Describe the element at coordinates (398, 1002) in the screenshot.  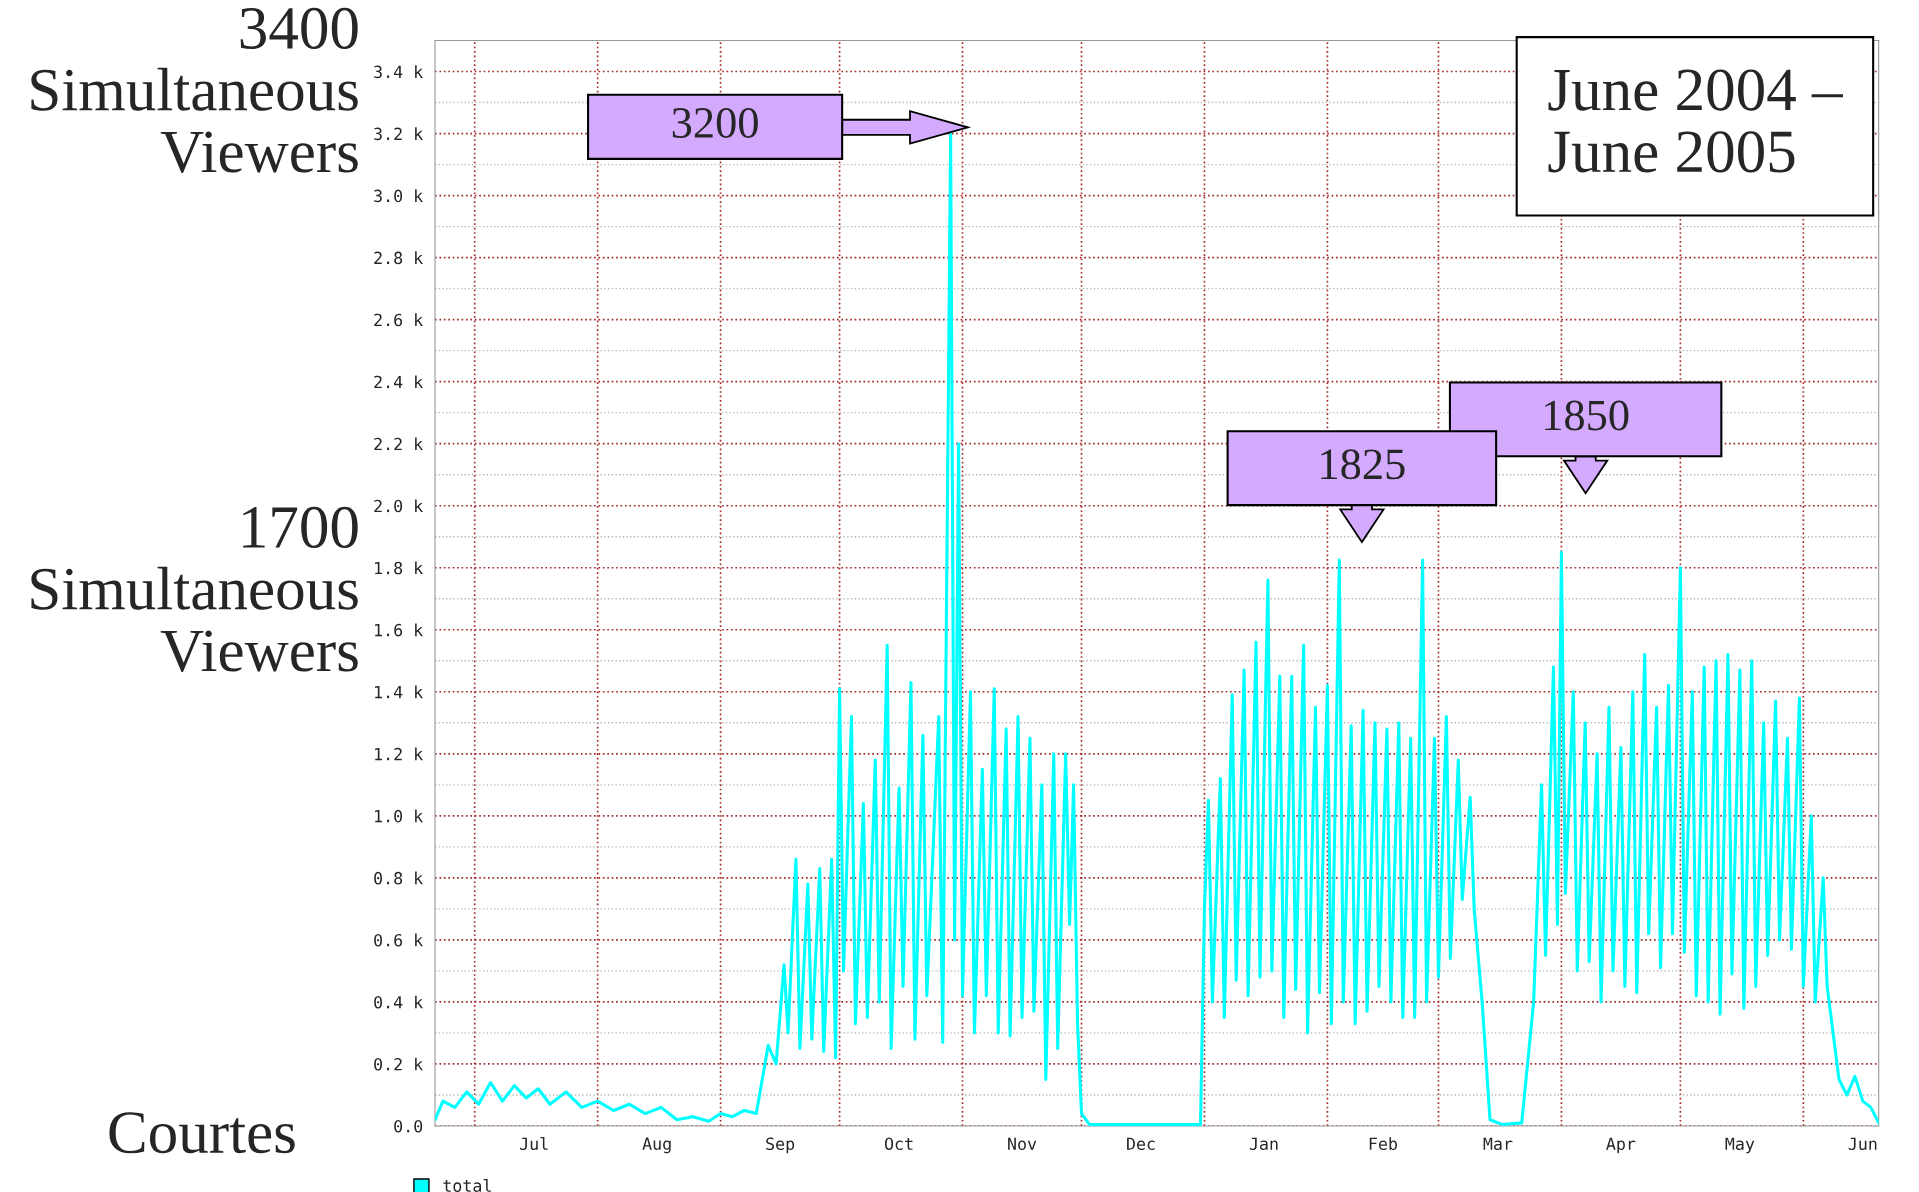
I see `y-tick-label: 0.4 k` at that location.